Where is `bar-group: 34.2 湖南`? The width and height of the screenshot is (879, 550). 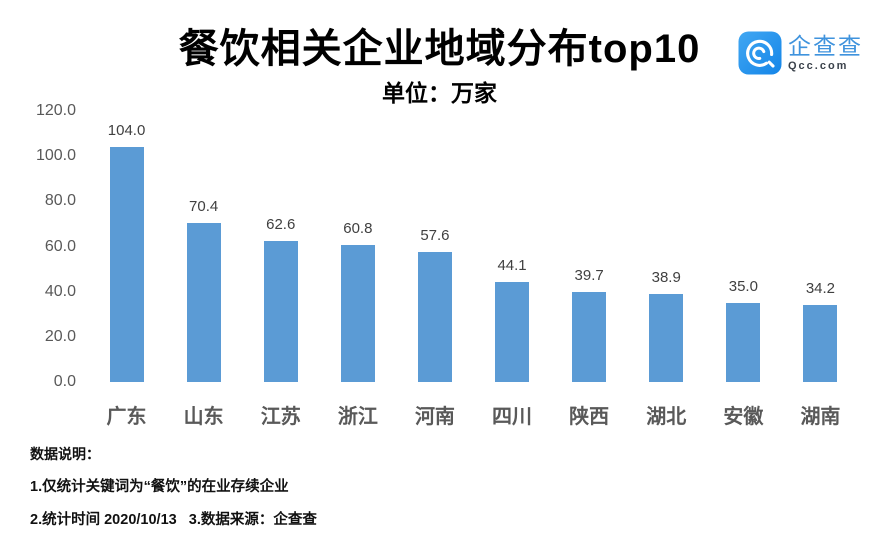
bar-group: 34.2 湖南 is located at coordinates (820, 269).